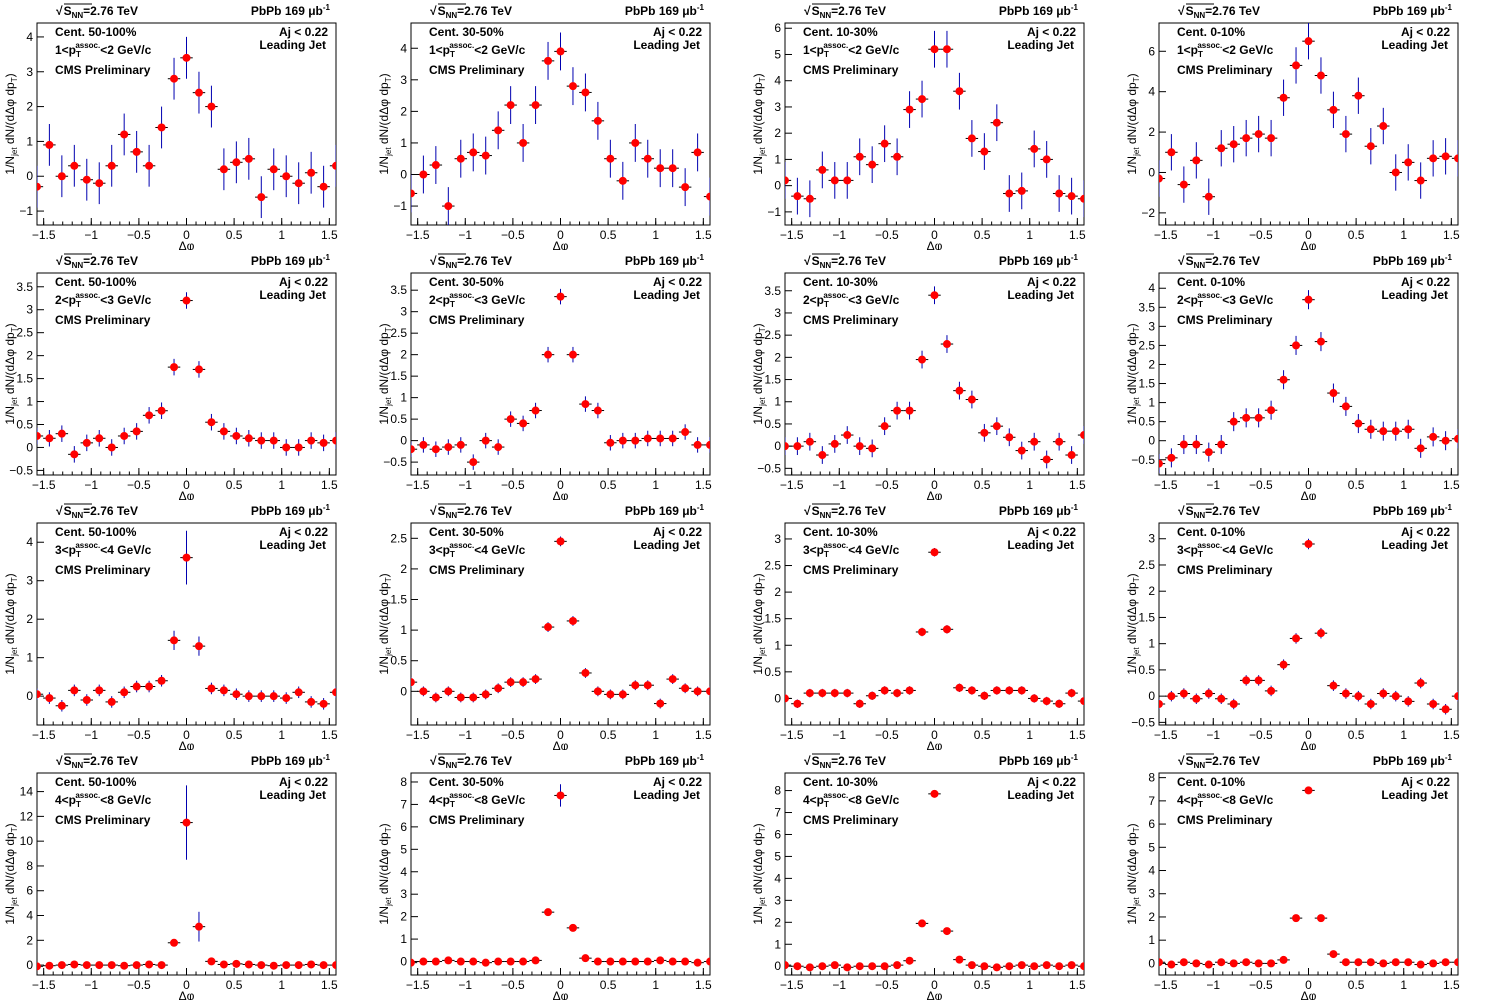 The width and height of the screenshot is (1496, 1000). I want to click on y-tick-label: 8, so click(1151, 778).